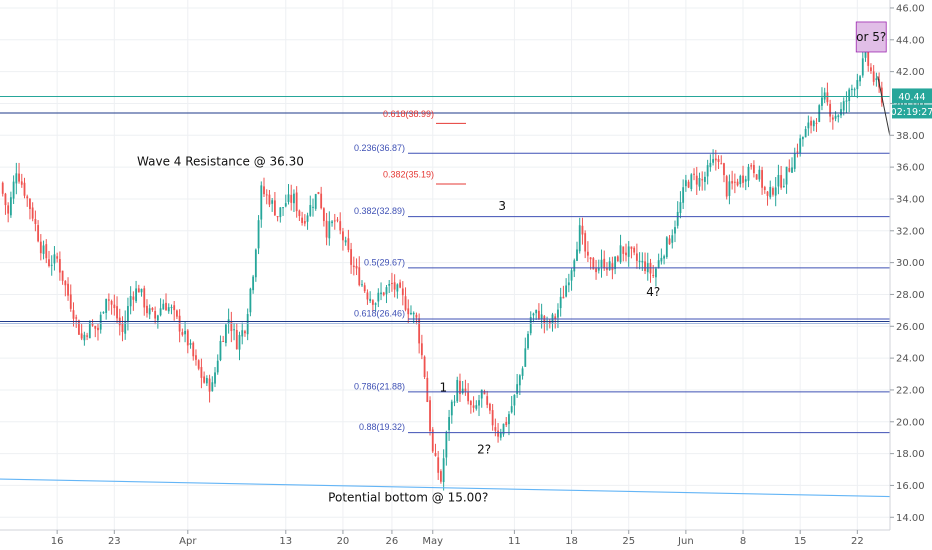 The width and height of the screenshot is (932, 550). I want to click on annotation-label: Wave 4 Resistance @ 36.30, so click(220, 162).